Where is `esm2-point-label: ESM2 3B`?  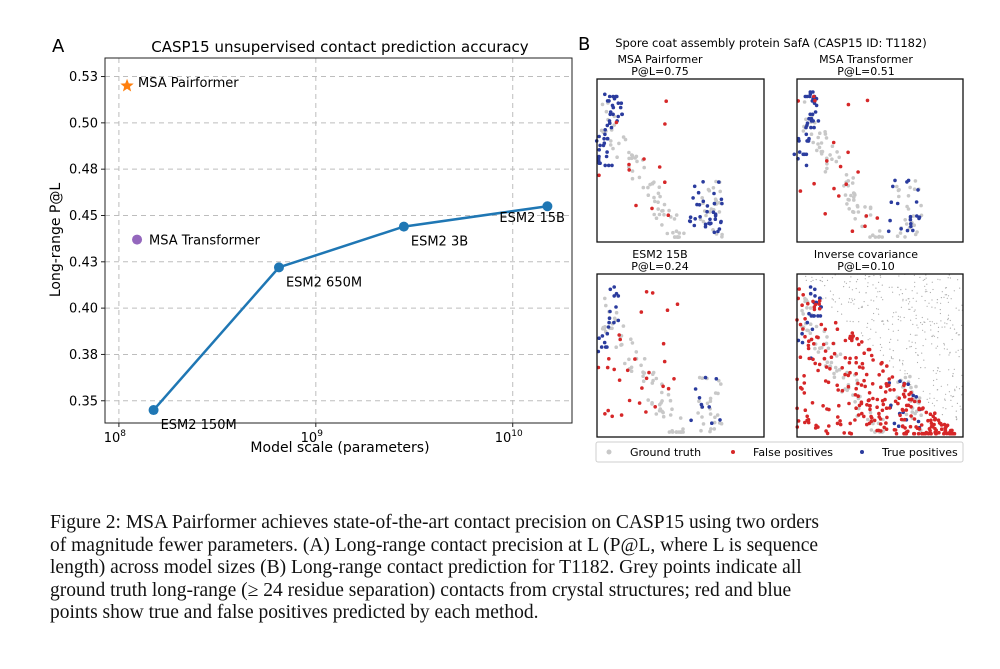
esm2-point-label: ESM2 3B is located at coordinates (439, 242).